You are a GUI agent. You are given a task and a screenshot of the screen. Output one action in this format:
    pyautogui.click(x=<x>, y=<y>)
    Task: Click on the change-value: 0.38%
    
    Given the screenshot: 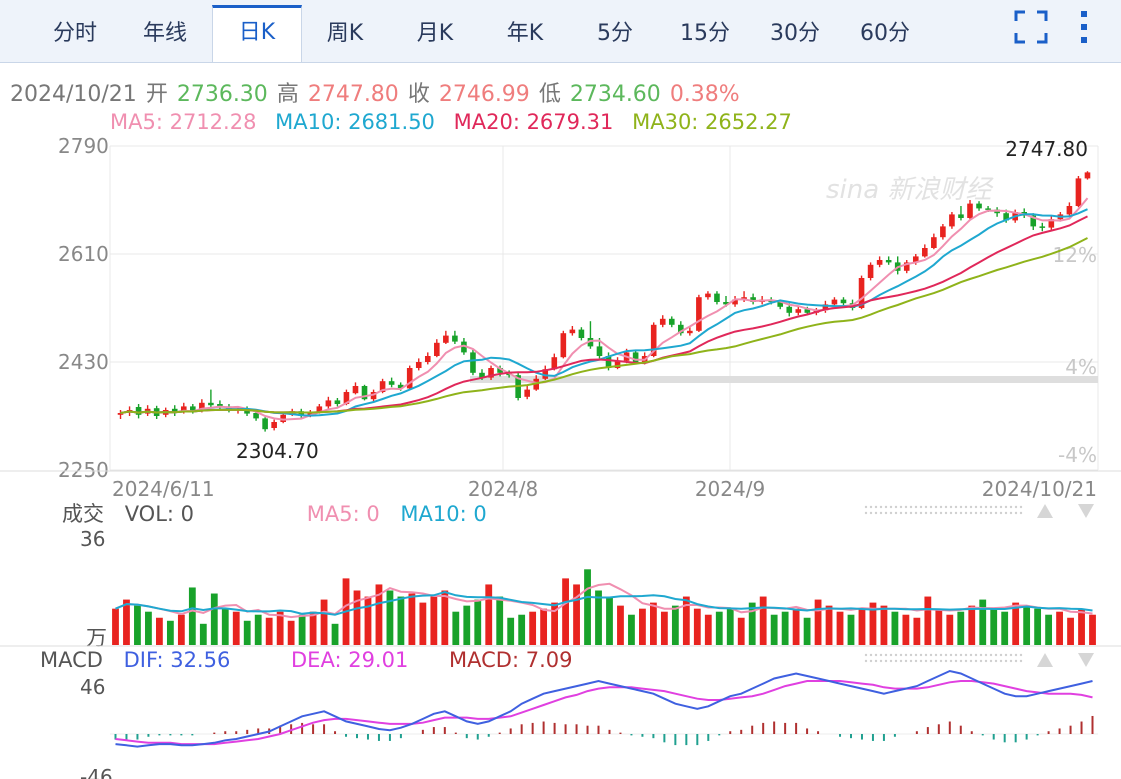 What is the action you would take?
    pyautogui.click(x=704, y=94)
    